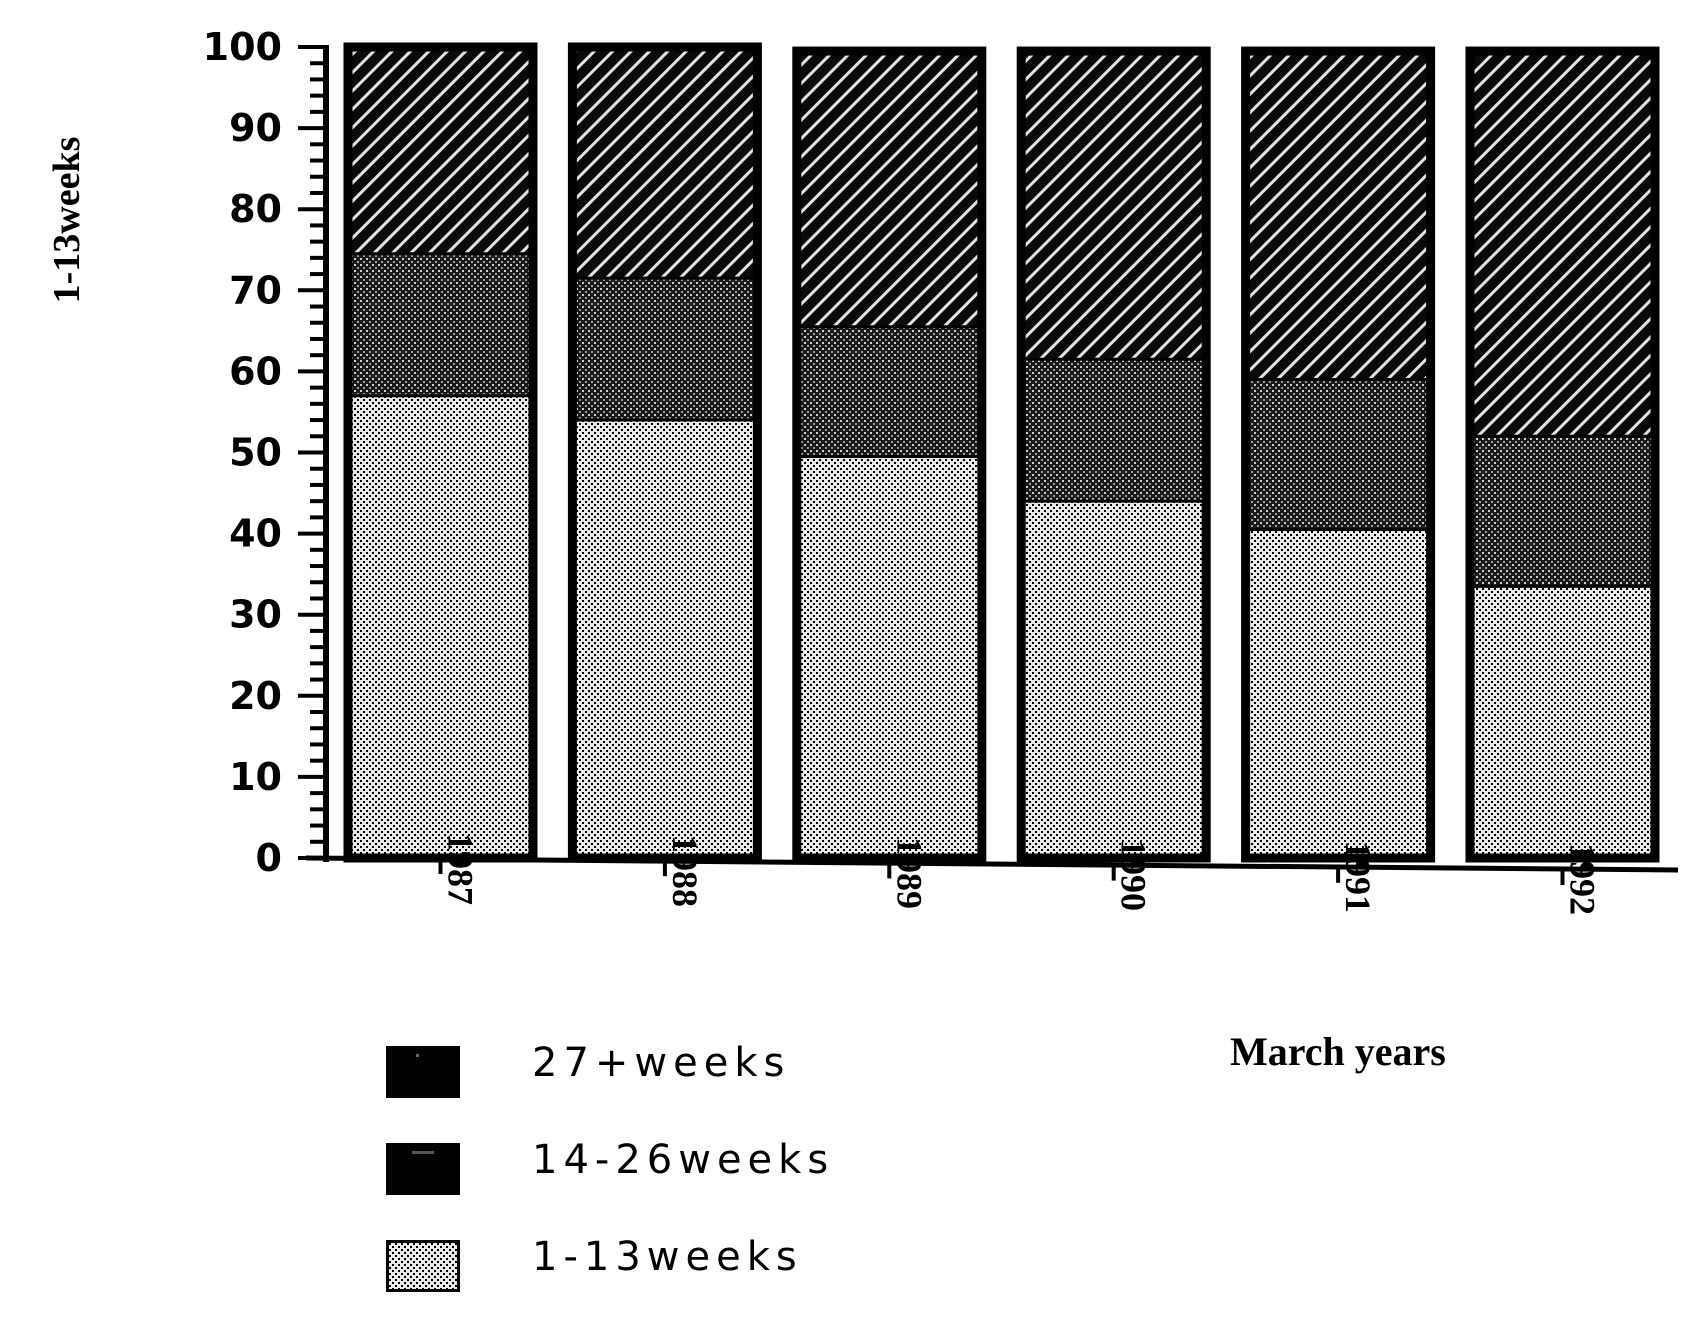 This screenshot has width=1682, height=1331. I want to click on bar-group-1992, so click(1562, 454).